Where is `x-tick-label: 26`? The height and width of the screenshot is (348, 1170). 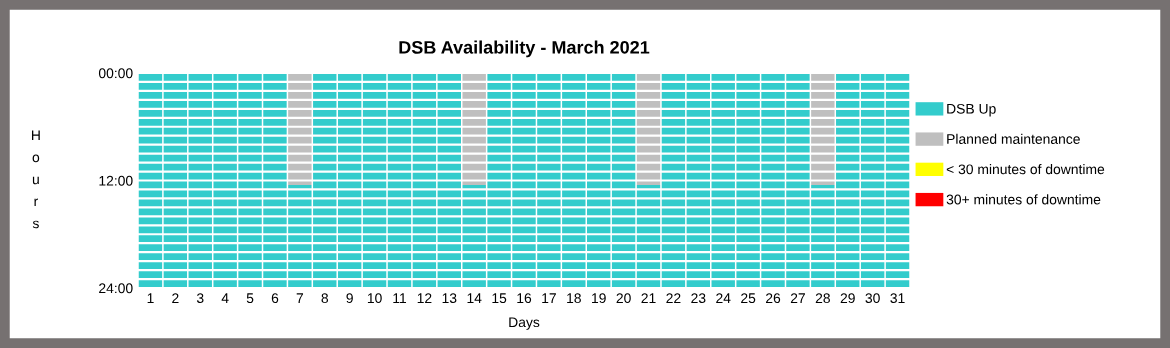
x-tick-label: 26 is located at coordinates (773, 298).